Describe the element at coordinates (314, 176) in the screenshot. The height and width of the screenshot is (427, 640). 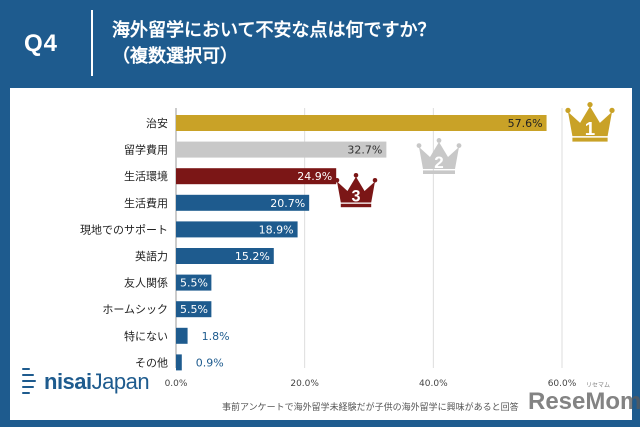
I see `value-label: 24.9%` at that location.